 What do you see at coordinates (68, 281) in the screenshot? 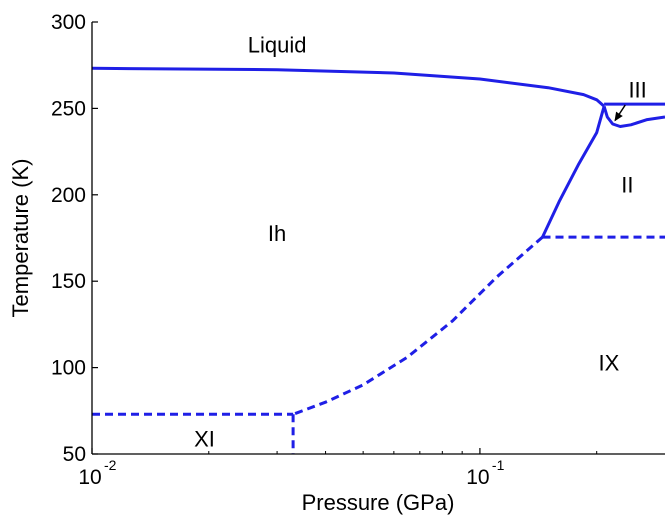
I see `y-tick-label: 150` at bounding box center [68, 281].